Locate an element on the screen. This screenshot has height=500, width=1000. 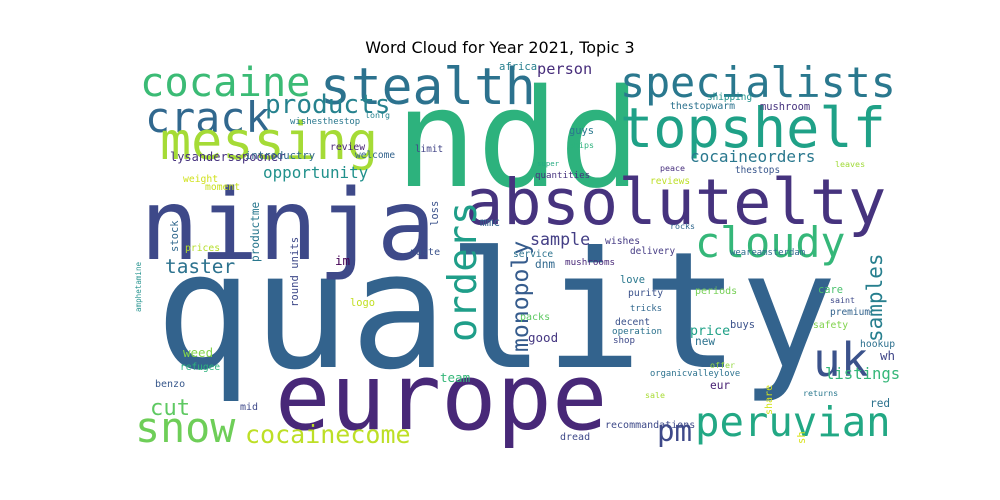
word-messing: messing is located at coordinates (269, 142).